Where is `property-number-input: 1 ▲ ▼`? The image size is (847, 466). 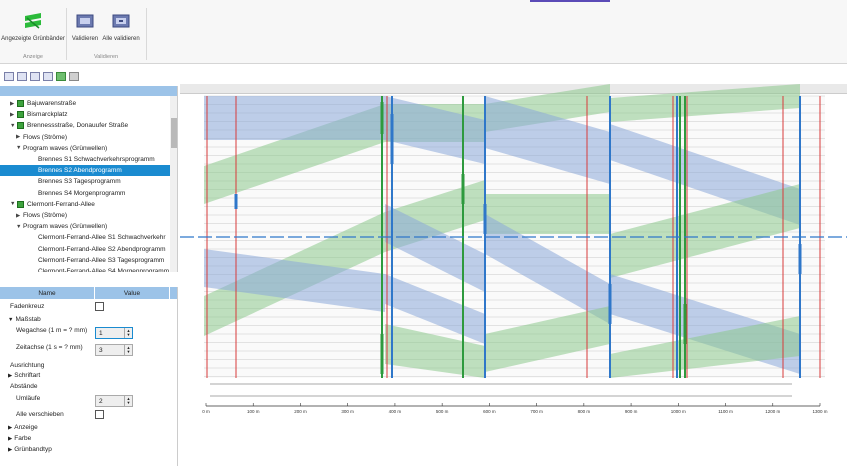
property-number-input: 1 ▲ ▼ is located at coordinates (114, 333).